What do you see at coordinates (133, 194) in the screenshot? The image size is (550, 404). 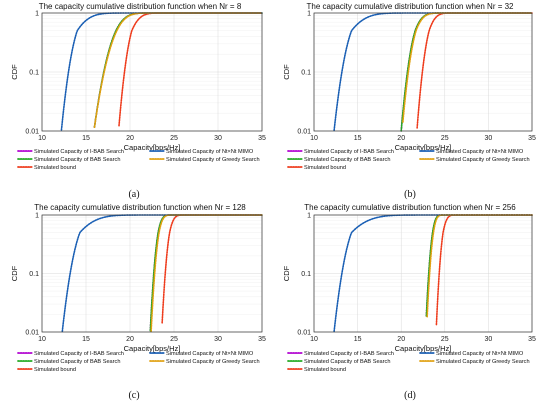 I see `panel-caption: (a)` at bounding box center [133, 194].